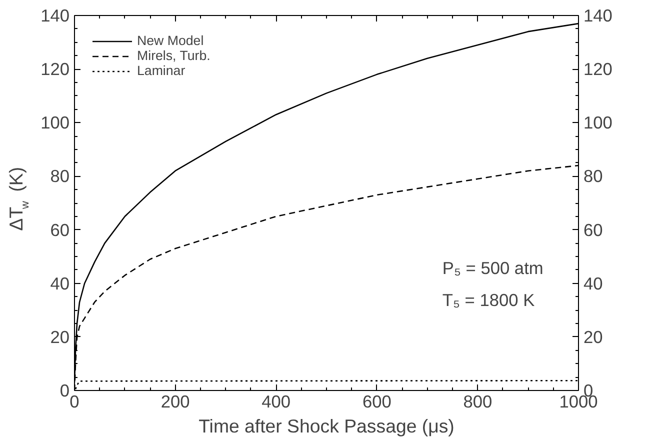 Image resolution: width=645 pixels, height=447 pixels. I want to click on y-tick-label: 80, so click(60, 176).